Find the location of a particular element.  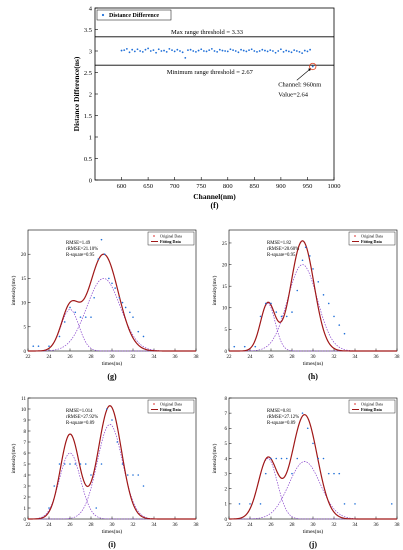

x-tick-label: 28 is located at coordinates (92, 357).